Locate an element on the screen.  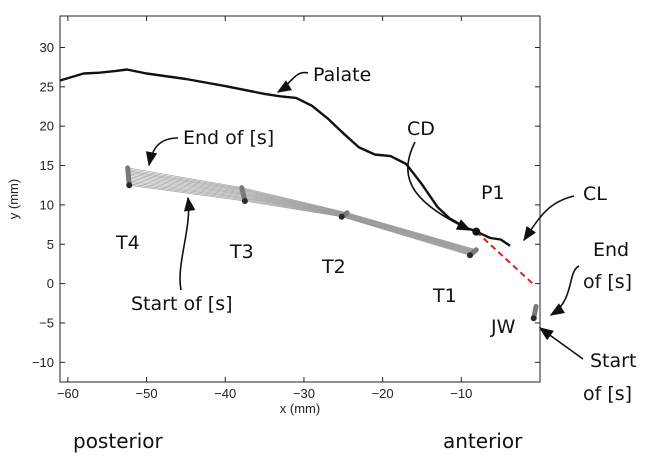
sensor-start-point-jw is located at coordinates (533, 318).